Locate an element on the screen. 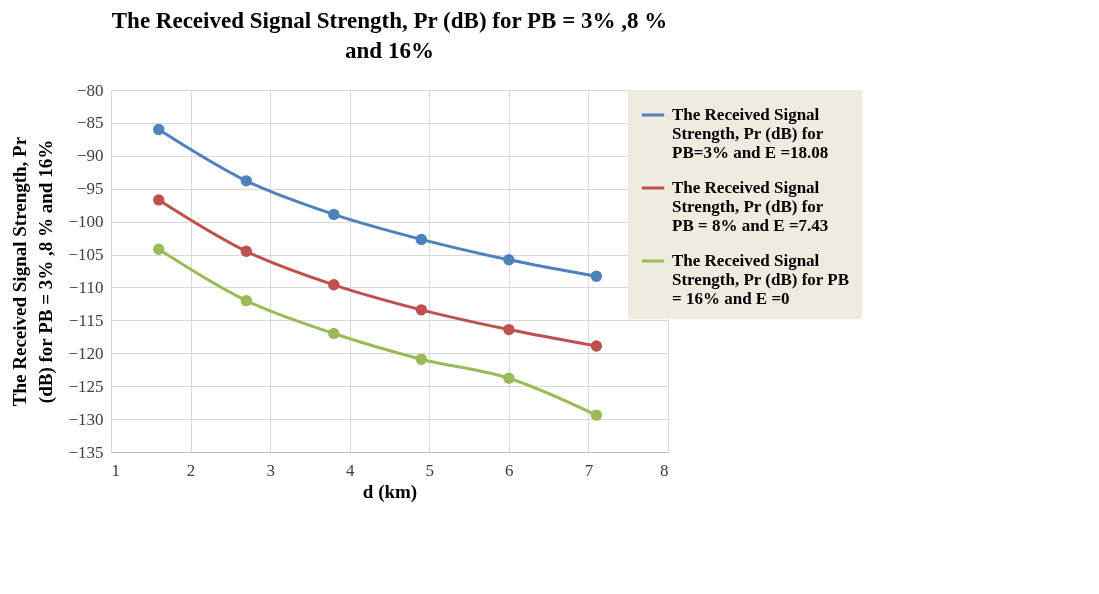 The height and width of the screenshot is (594, 1099). x-axis-title: d (km) is located at coordinates (390, 491).